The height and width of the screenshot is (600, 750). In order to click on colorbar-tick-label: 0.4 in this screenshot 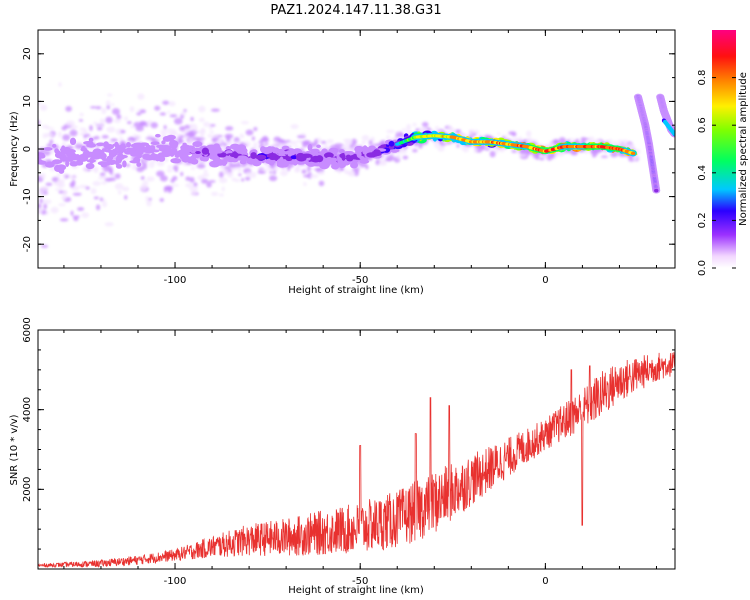, I will do `click(702, 173)`.